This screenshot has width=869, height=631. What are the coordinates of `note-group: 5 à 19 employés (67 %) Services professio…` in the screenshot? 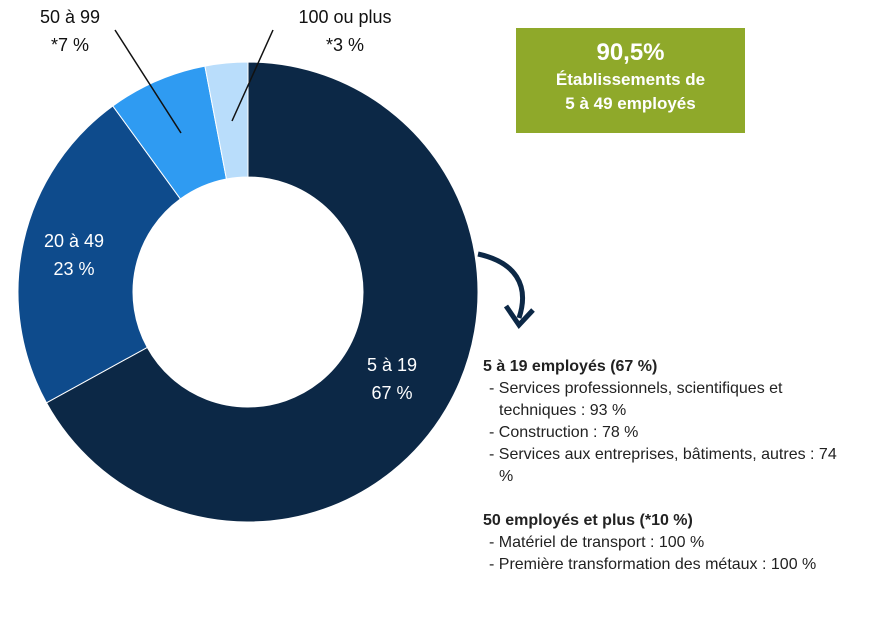 It's located at (673, 422).